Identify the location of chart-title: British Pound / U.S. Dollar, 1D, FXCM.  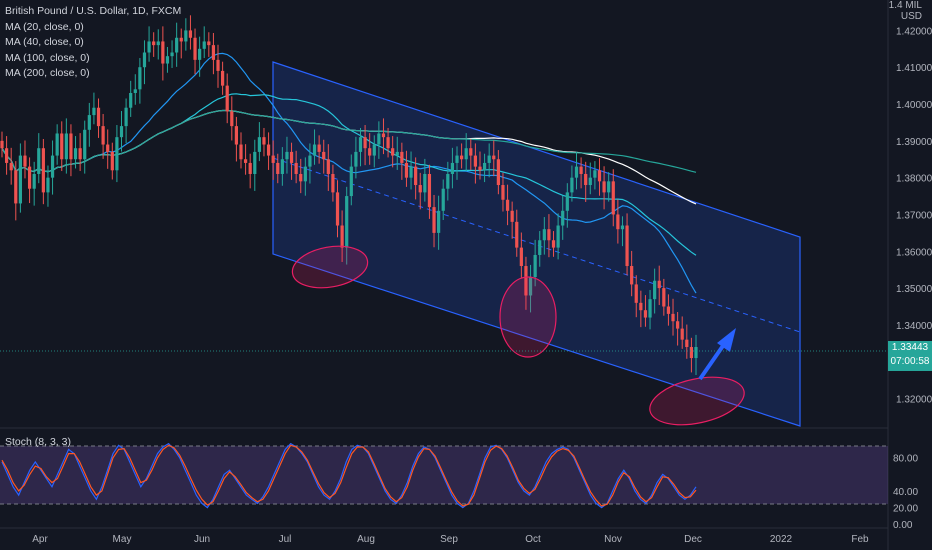
(93, 11).